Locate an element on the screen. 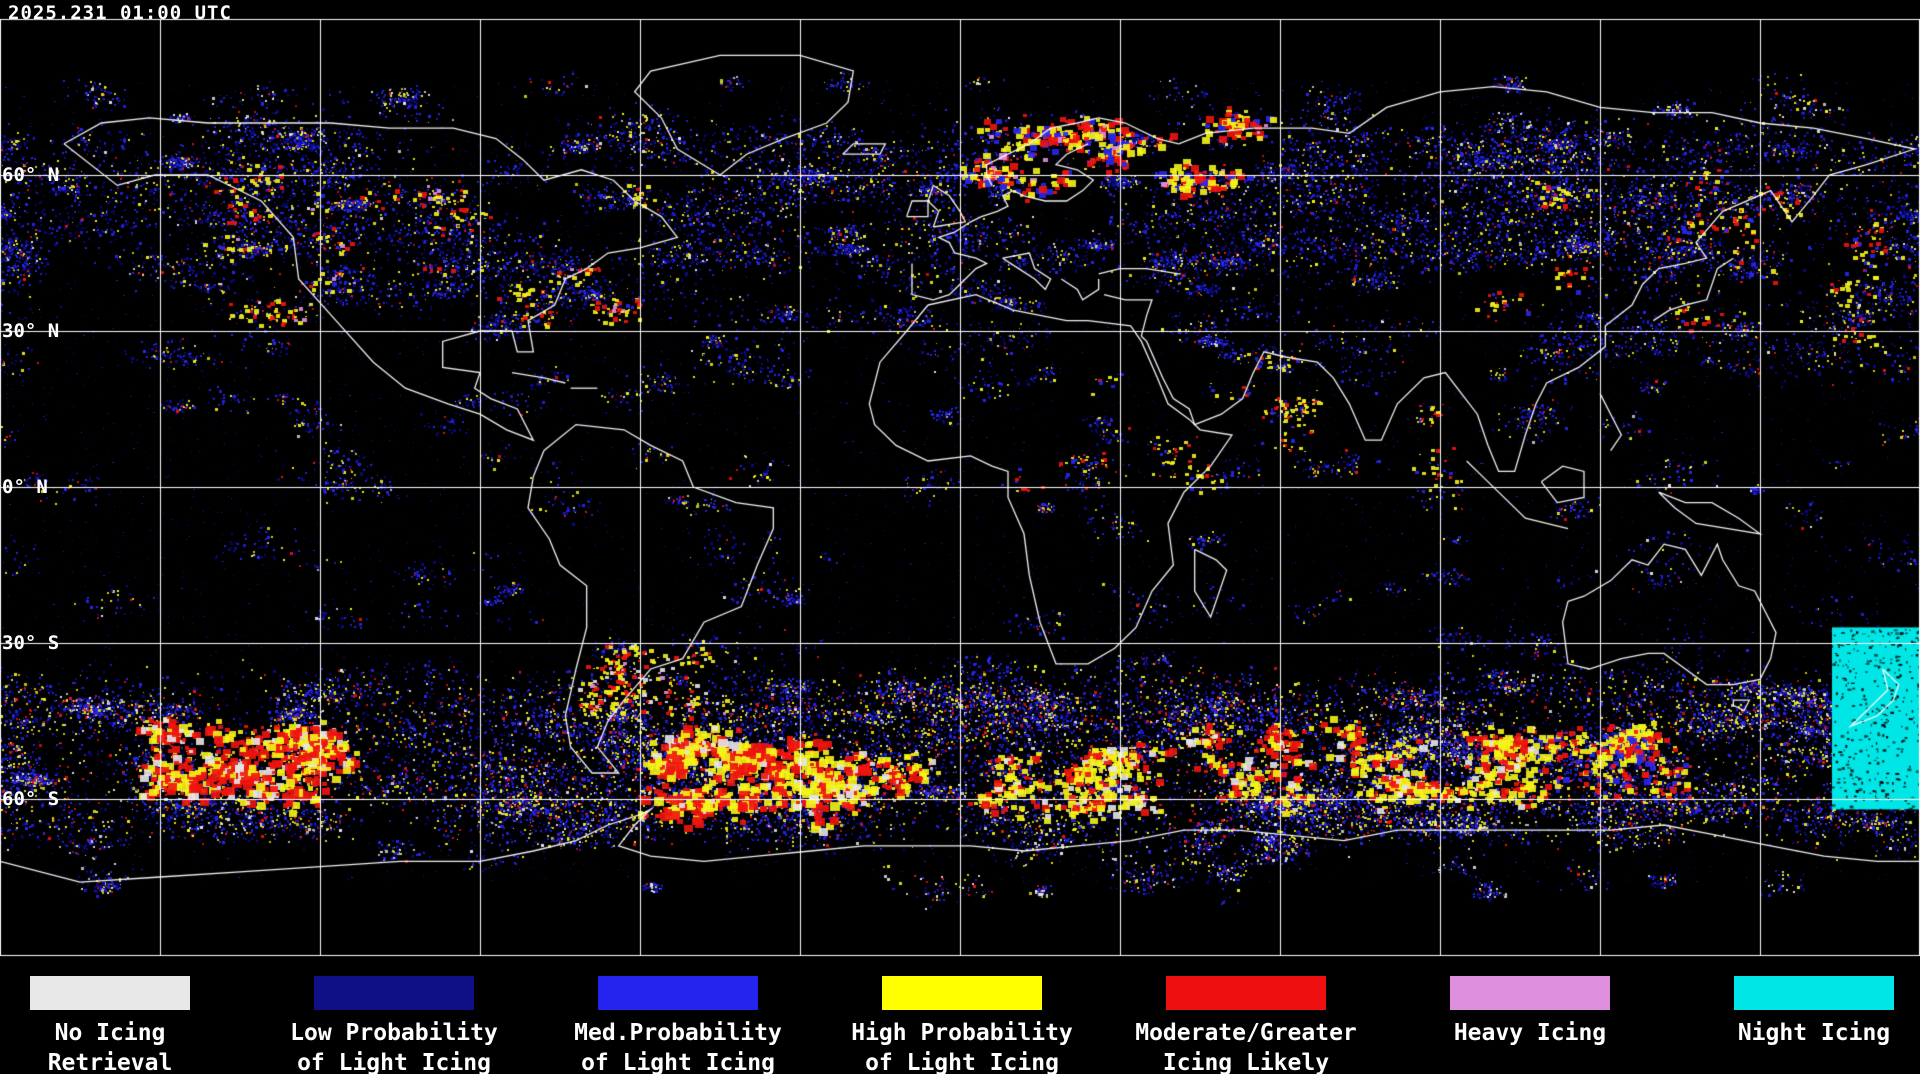  legend-label-line1: No Icing is located at coordinates (110, 1033).